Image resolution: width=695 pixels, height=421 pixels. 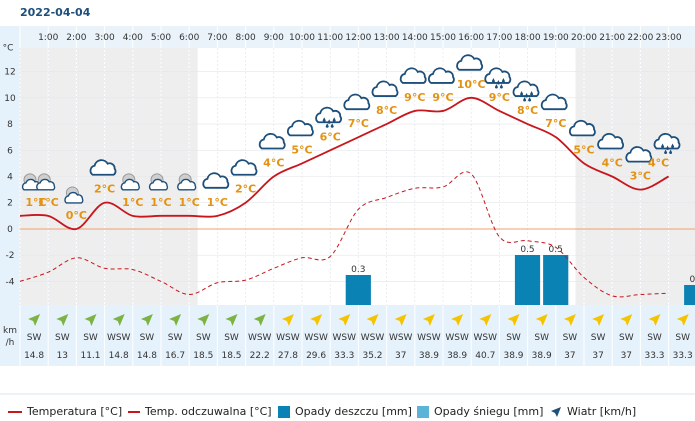 I want to click on precipitation-bar, so click(x=527, y=280).